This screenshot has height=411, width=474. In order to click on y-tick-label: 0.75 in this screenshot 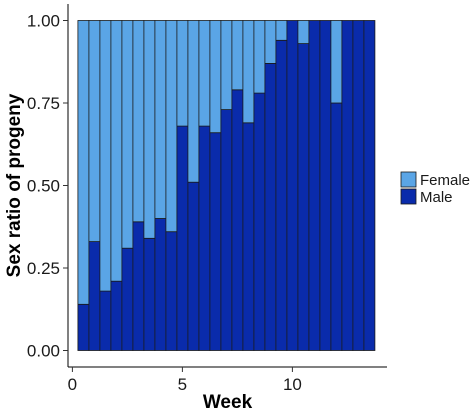, I will do `click(43, 103)`.